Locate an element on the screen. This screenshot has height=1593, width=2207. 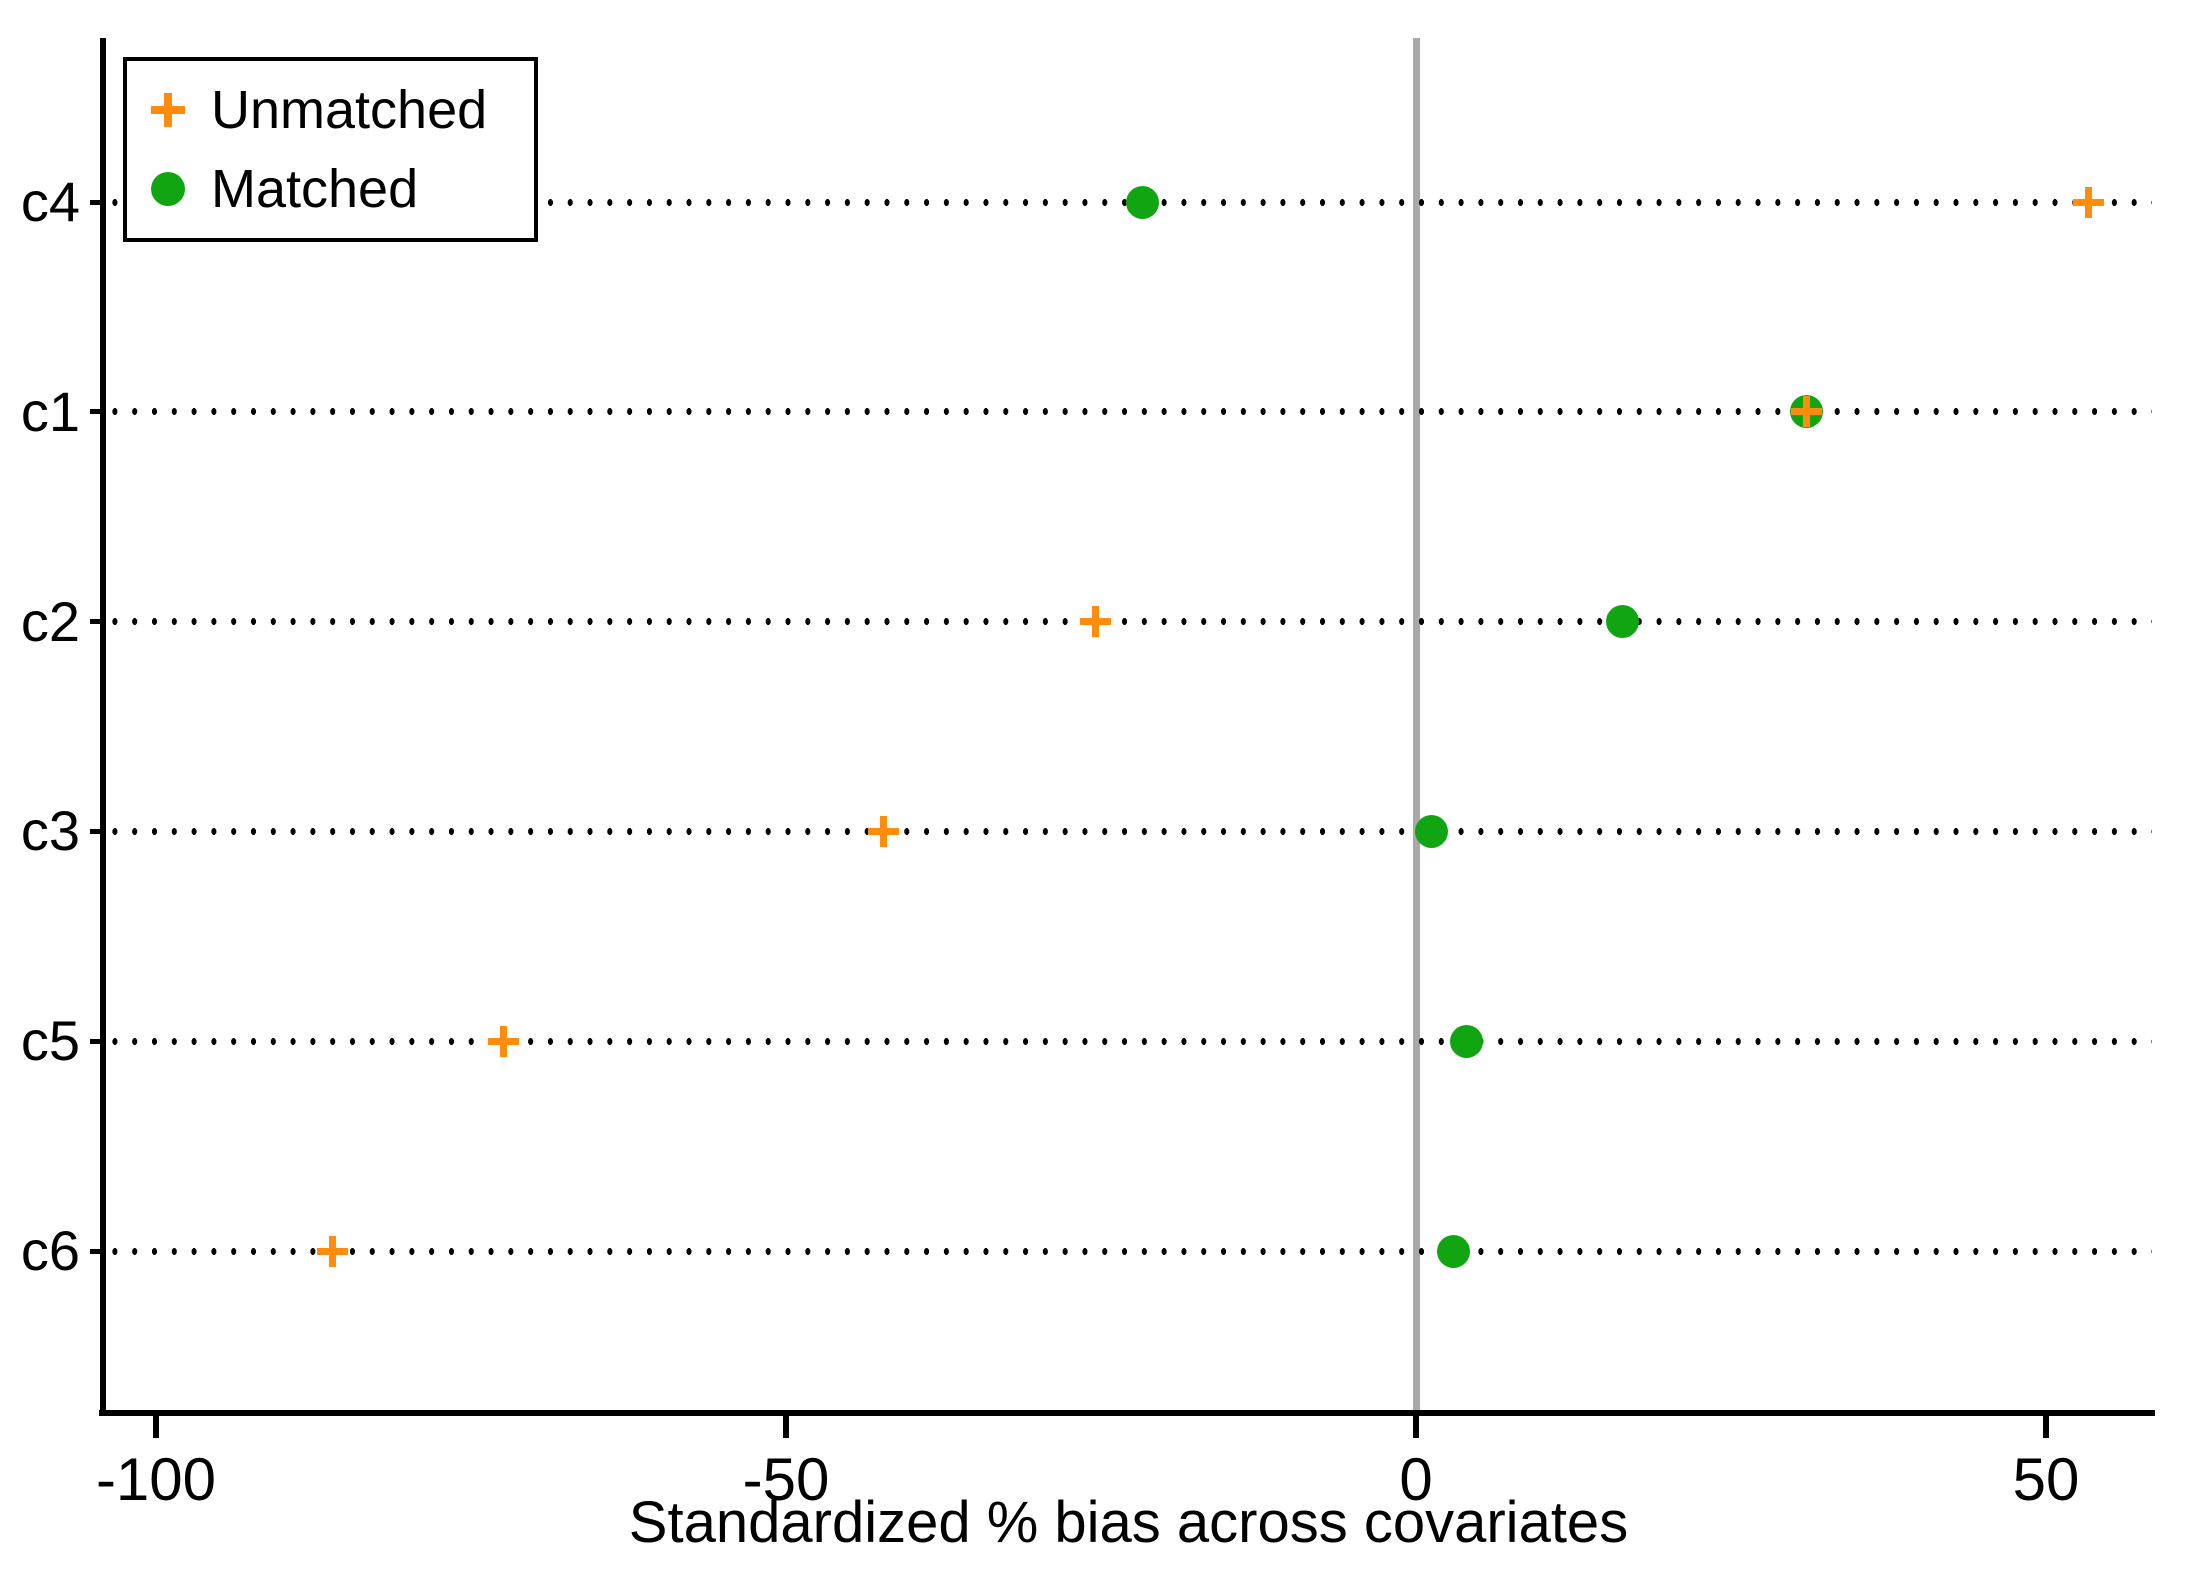
y-tick-c2 is located at coordinates (96, 622).